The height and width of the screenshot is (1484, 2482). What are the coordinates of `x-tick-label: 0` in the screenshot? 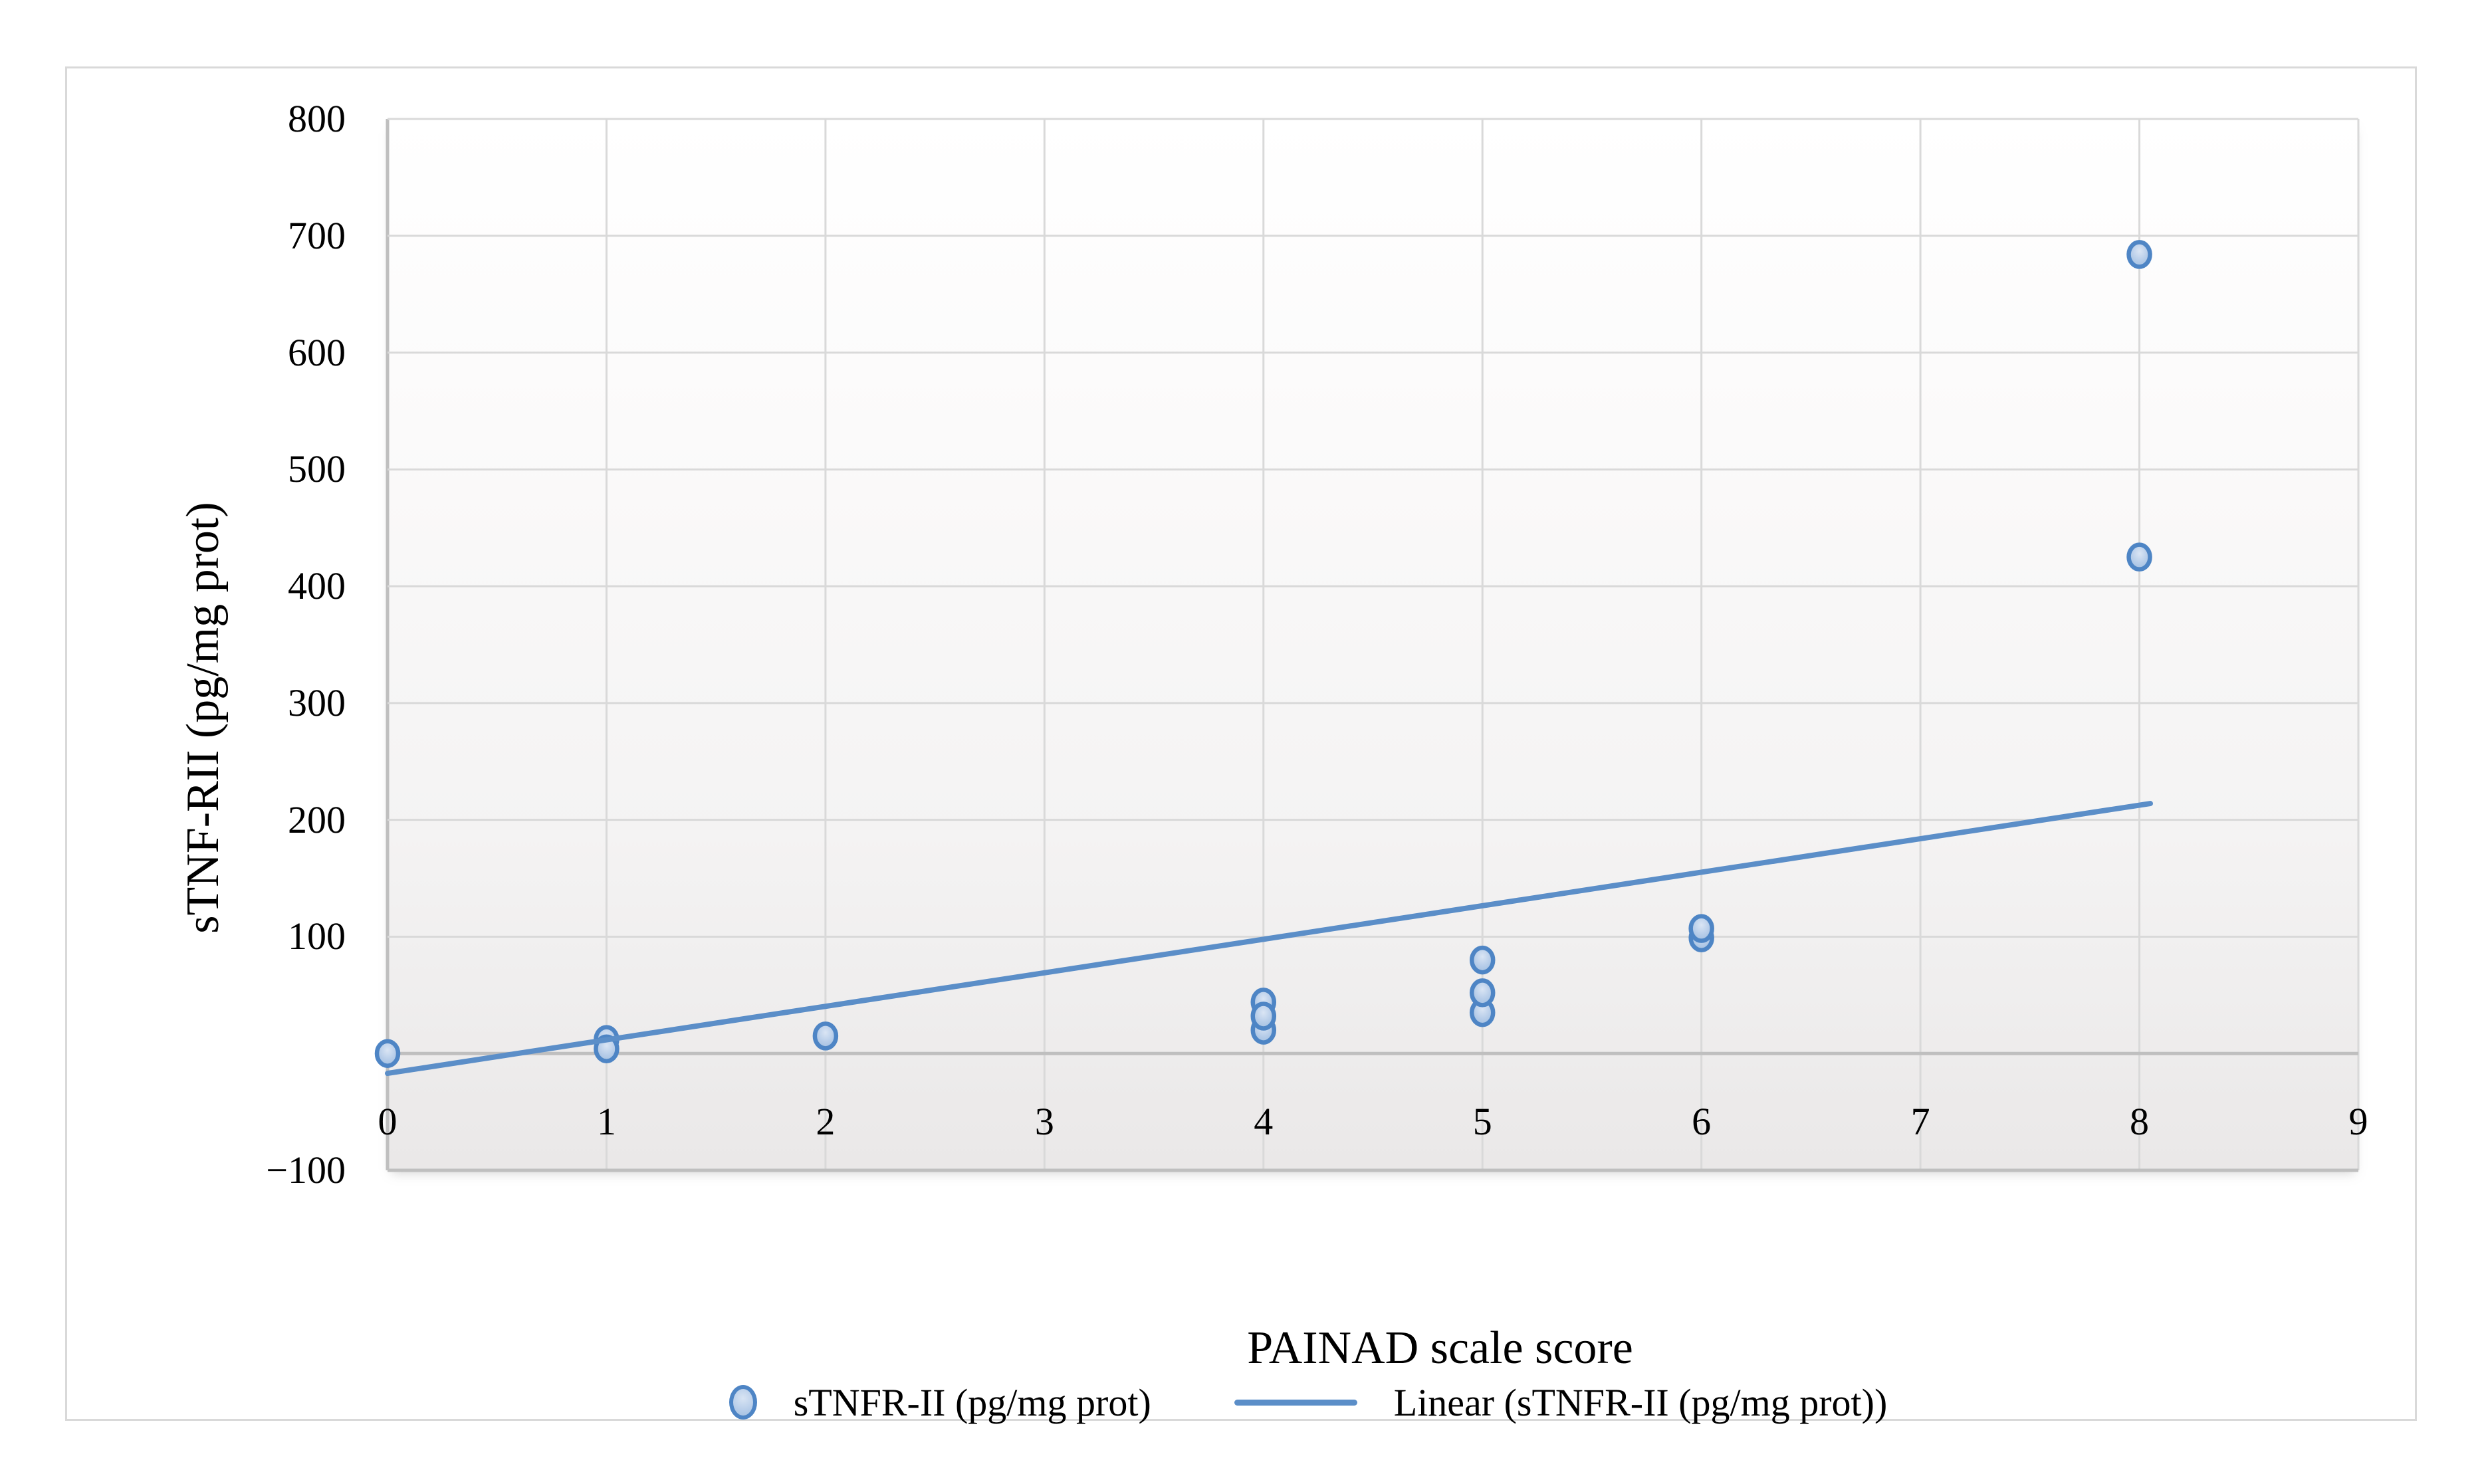 It's located at (387, 1122).